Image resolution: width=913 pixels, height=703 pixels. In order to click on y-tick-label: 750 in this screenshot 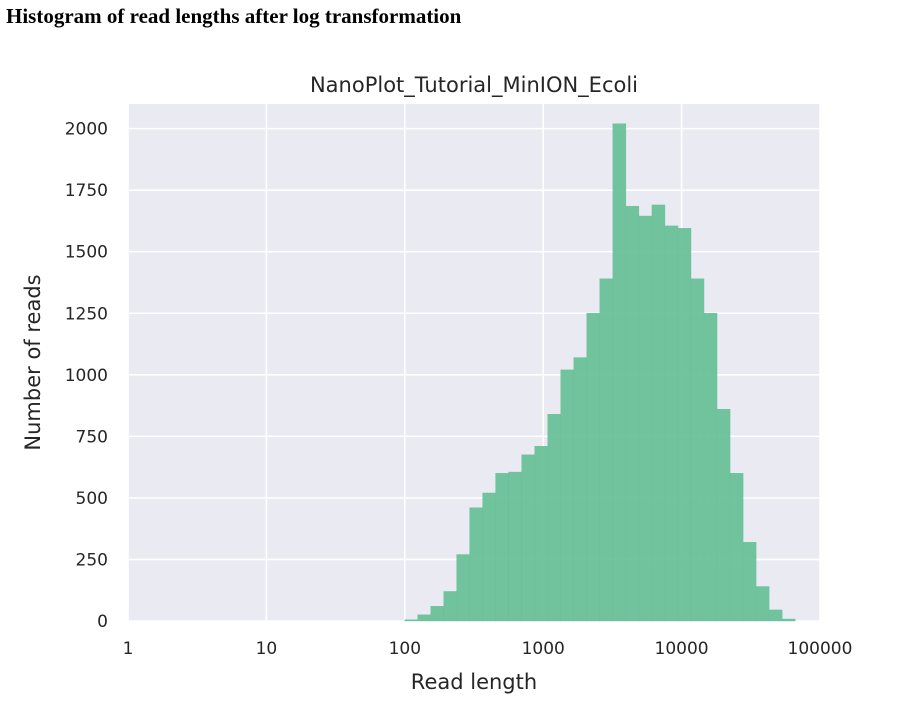, I will do `click(92, 437)`.